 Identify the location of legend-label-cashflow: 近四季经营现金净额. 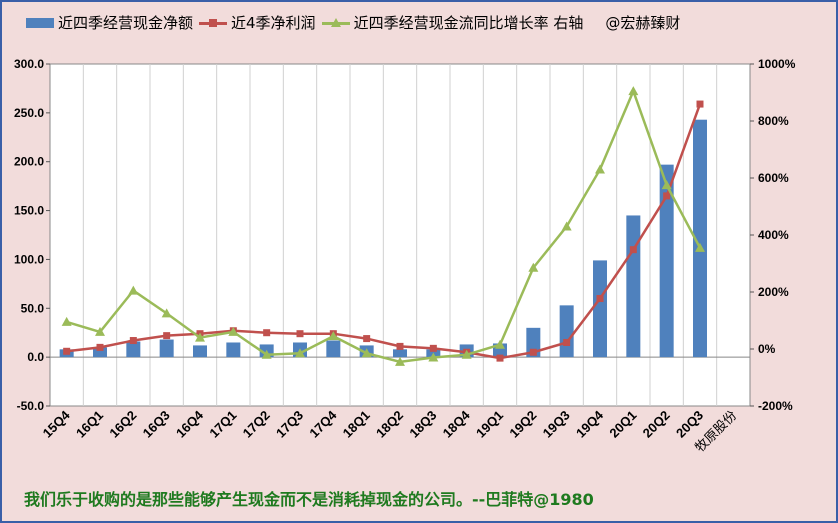
(126, 23).